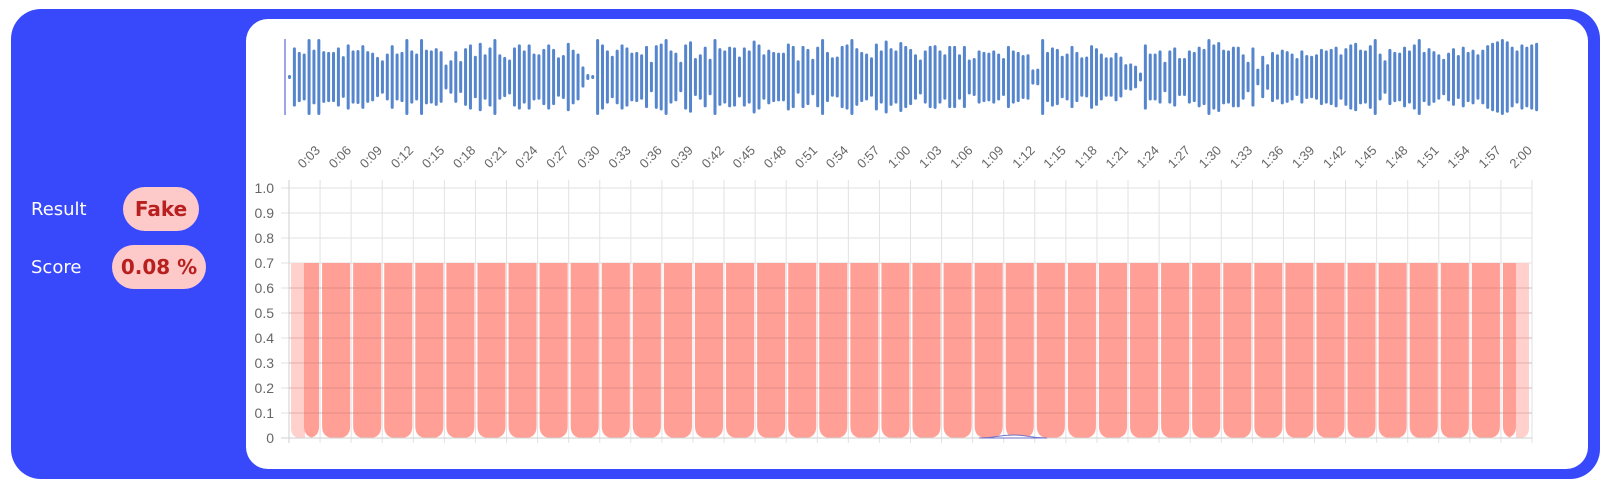 This screenshot has height=483, width=1606. Describe the element at coordinates (930, 157) in the screenshot. I see `x-tick-label: 1:03` at that location.